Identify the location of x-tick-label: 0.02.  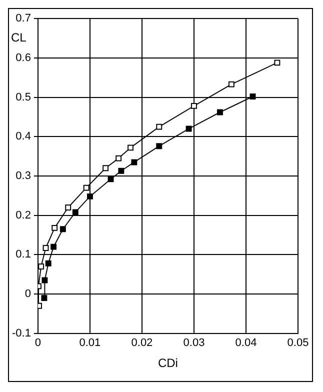
(142, 343).